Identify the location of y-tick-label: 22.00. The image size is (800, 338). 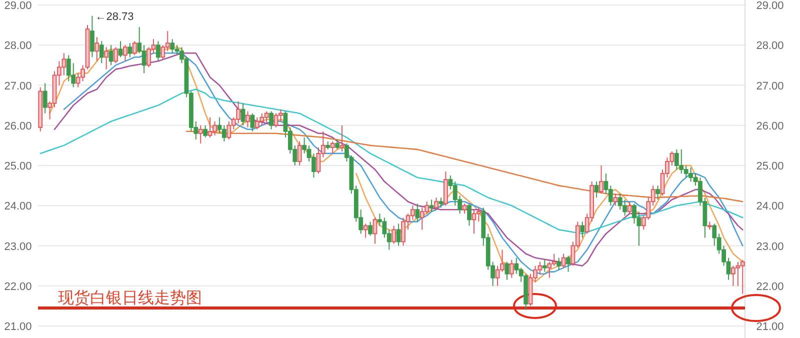
(18, 286).